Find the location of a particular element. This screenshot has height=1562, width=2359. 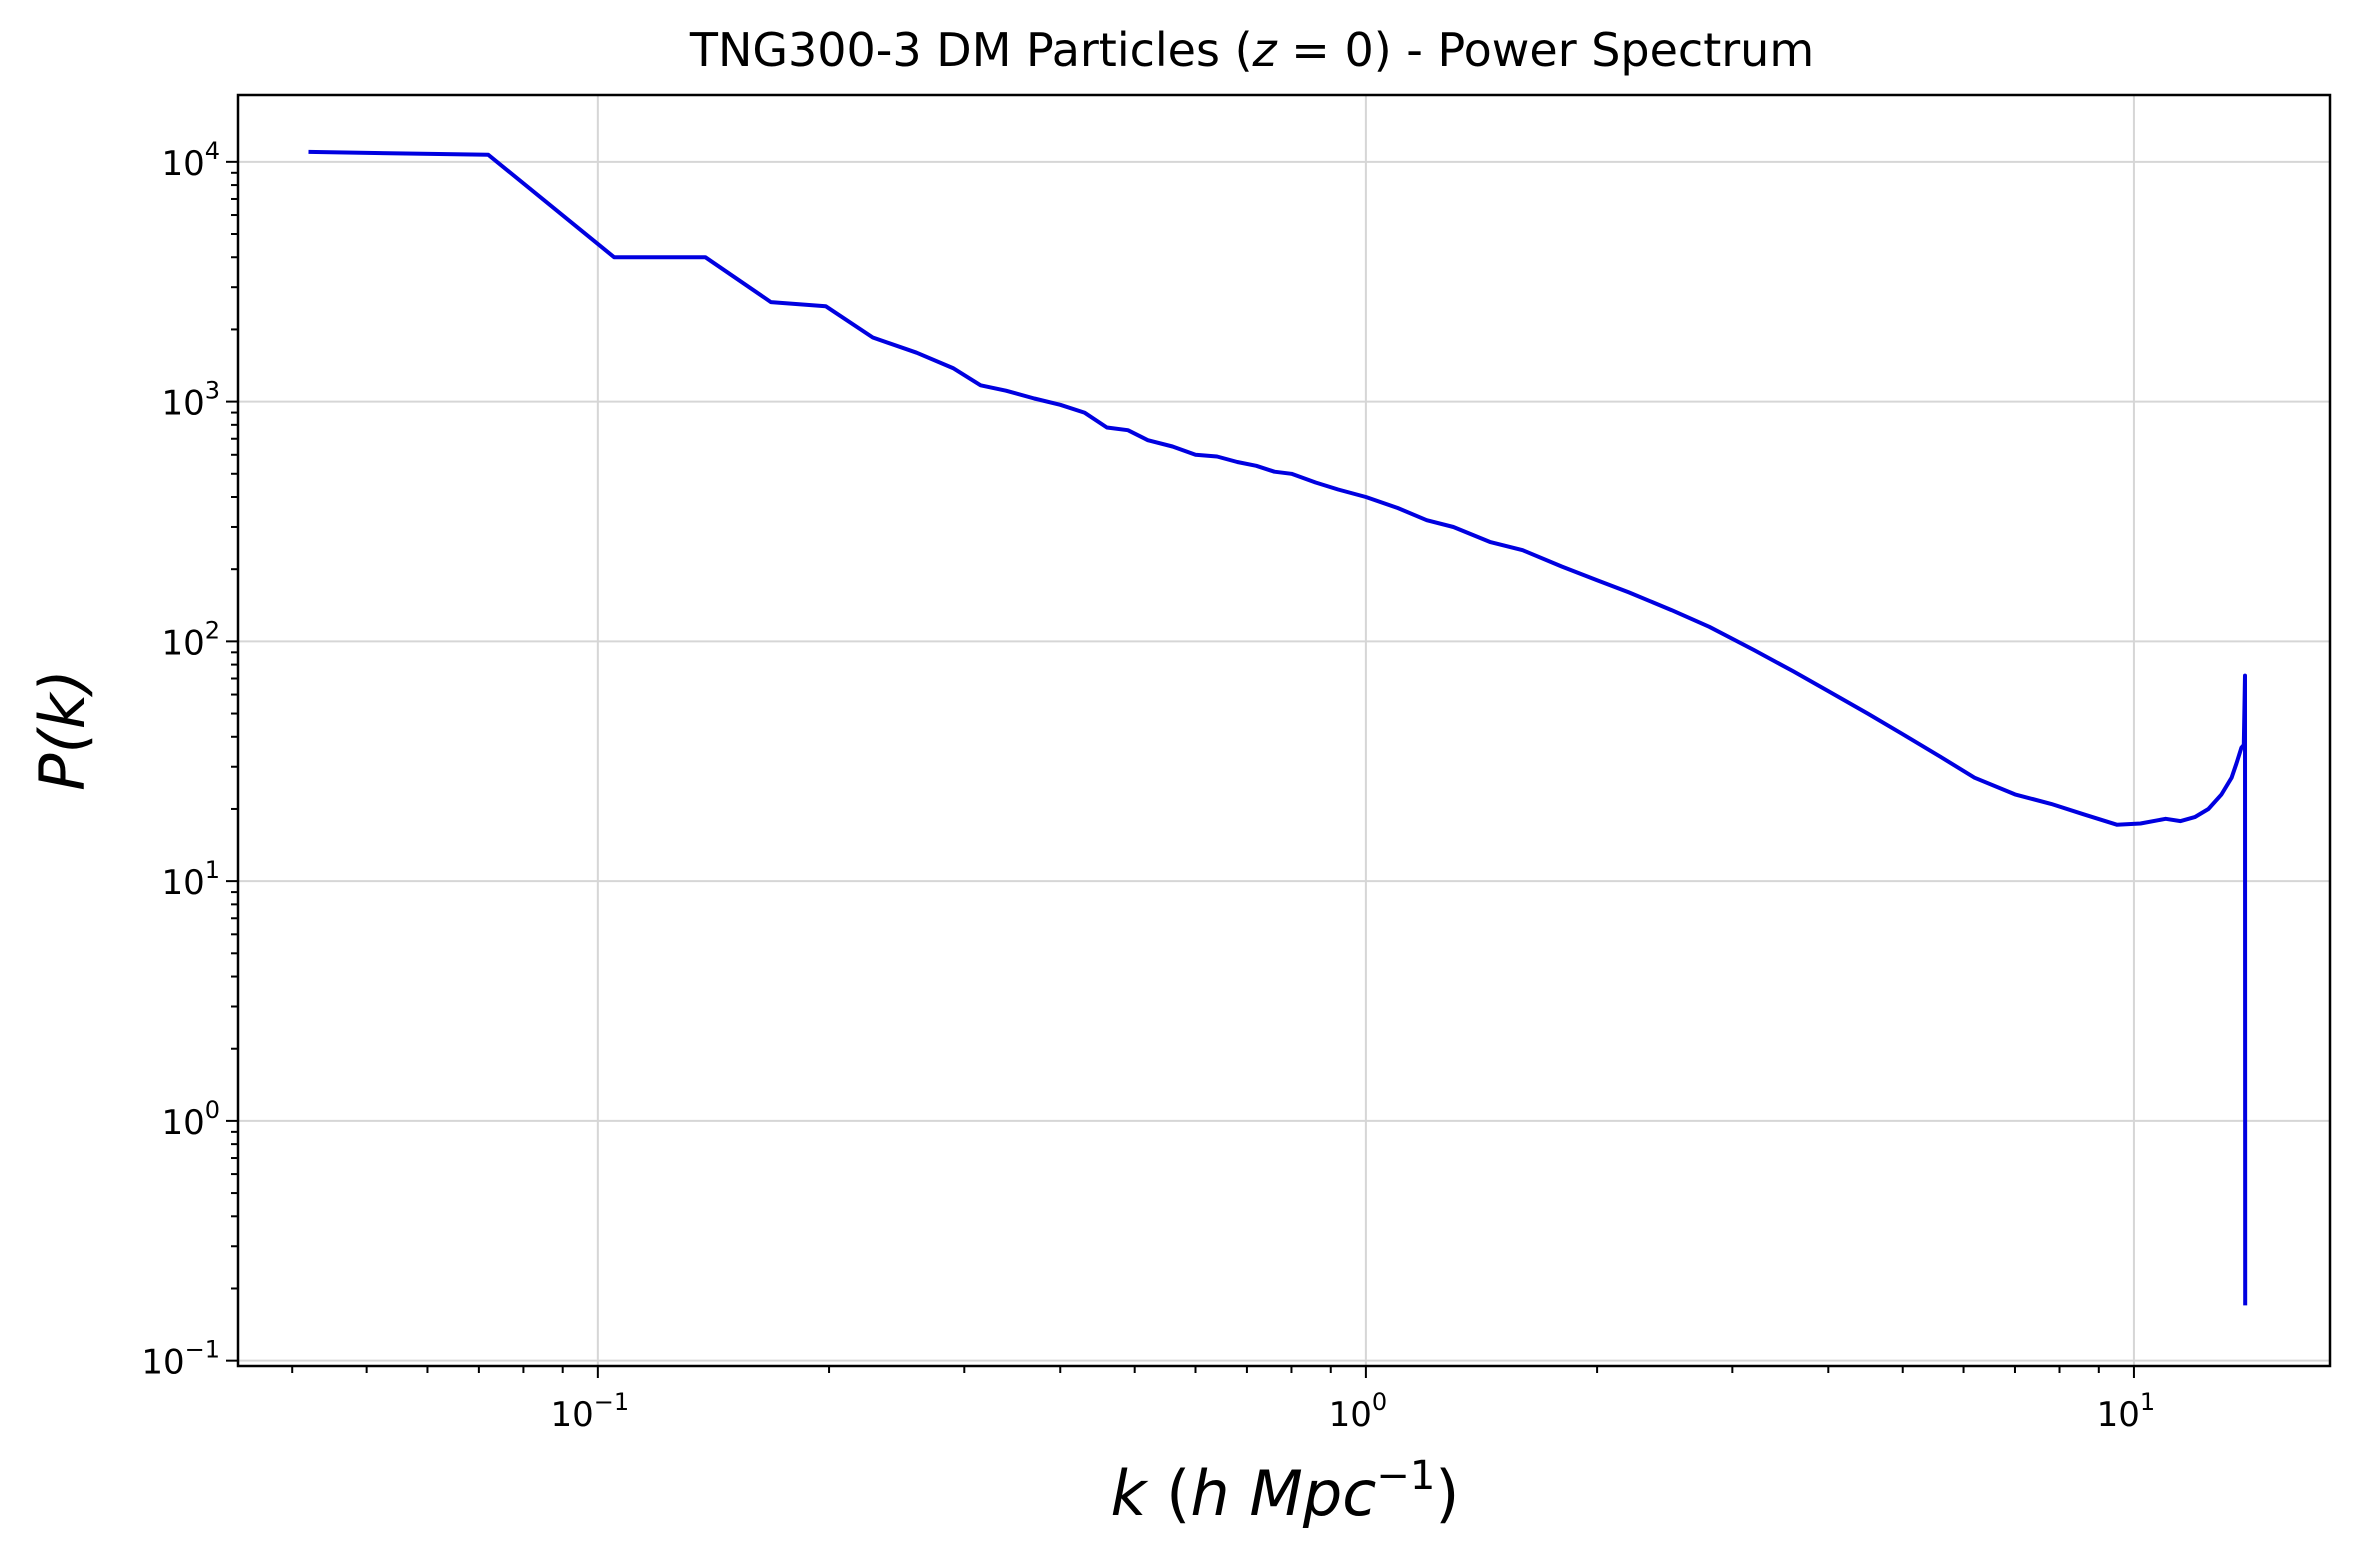

x-tick-label-0: 10⁻¹ is located at coordinates (590, 1411).